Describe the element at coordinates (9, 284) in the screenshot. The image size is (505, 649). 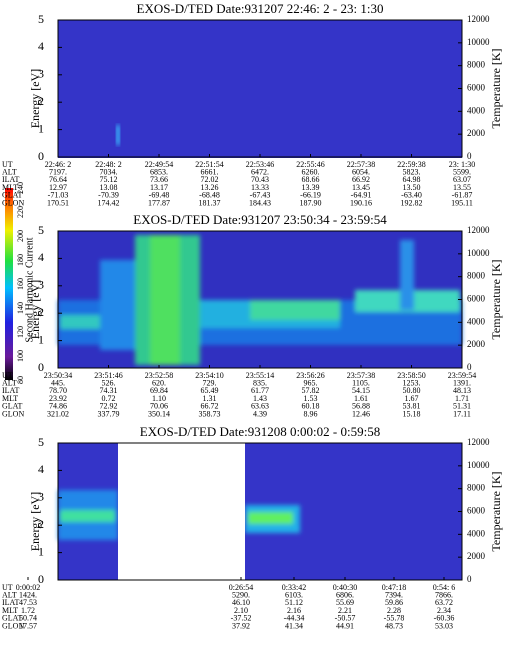
I see `colorbar` at that location.